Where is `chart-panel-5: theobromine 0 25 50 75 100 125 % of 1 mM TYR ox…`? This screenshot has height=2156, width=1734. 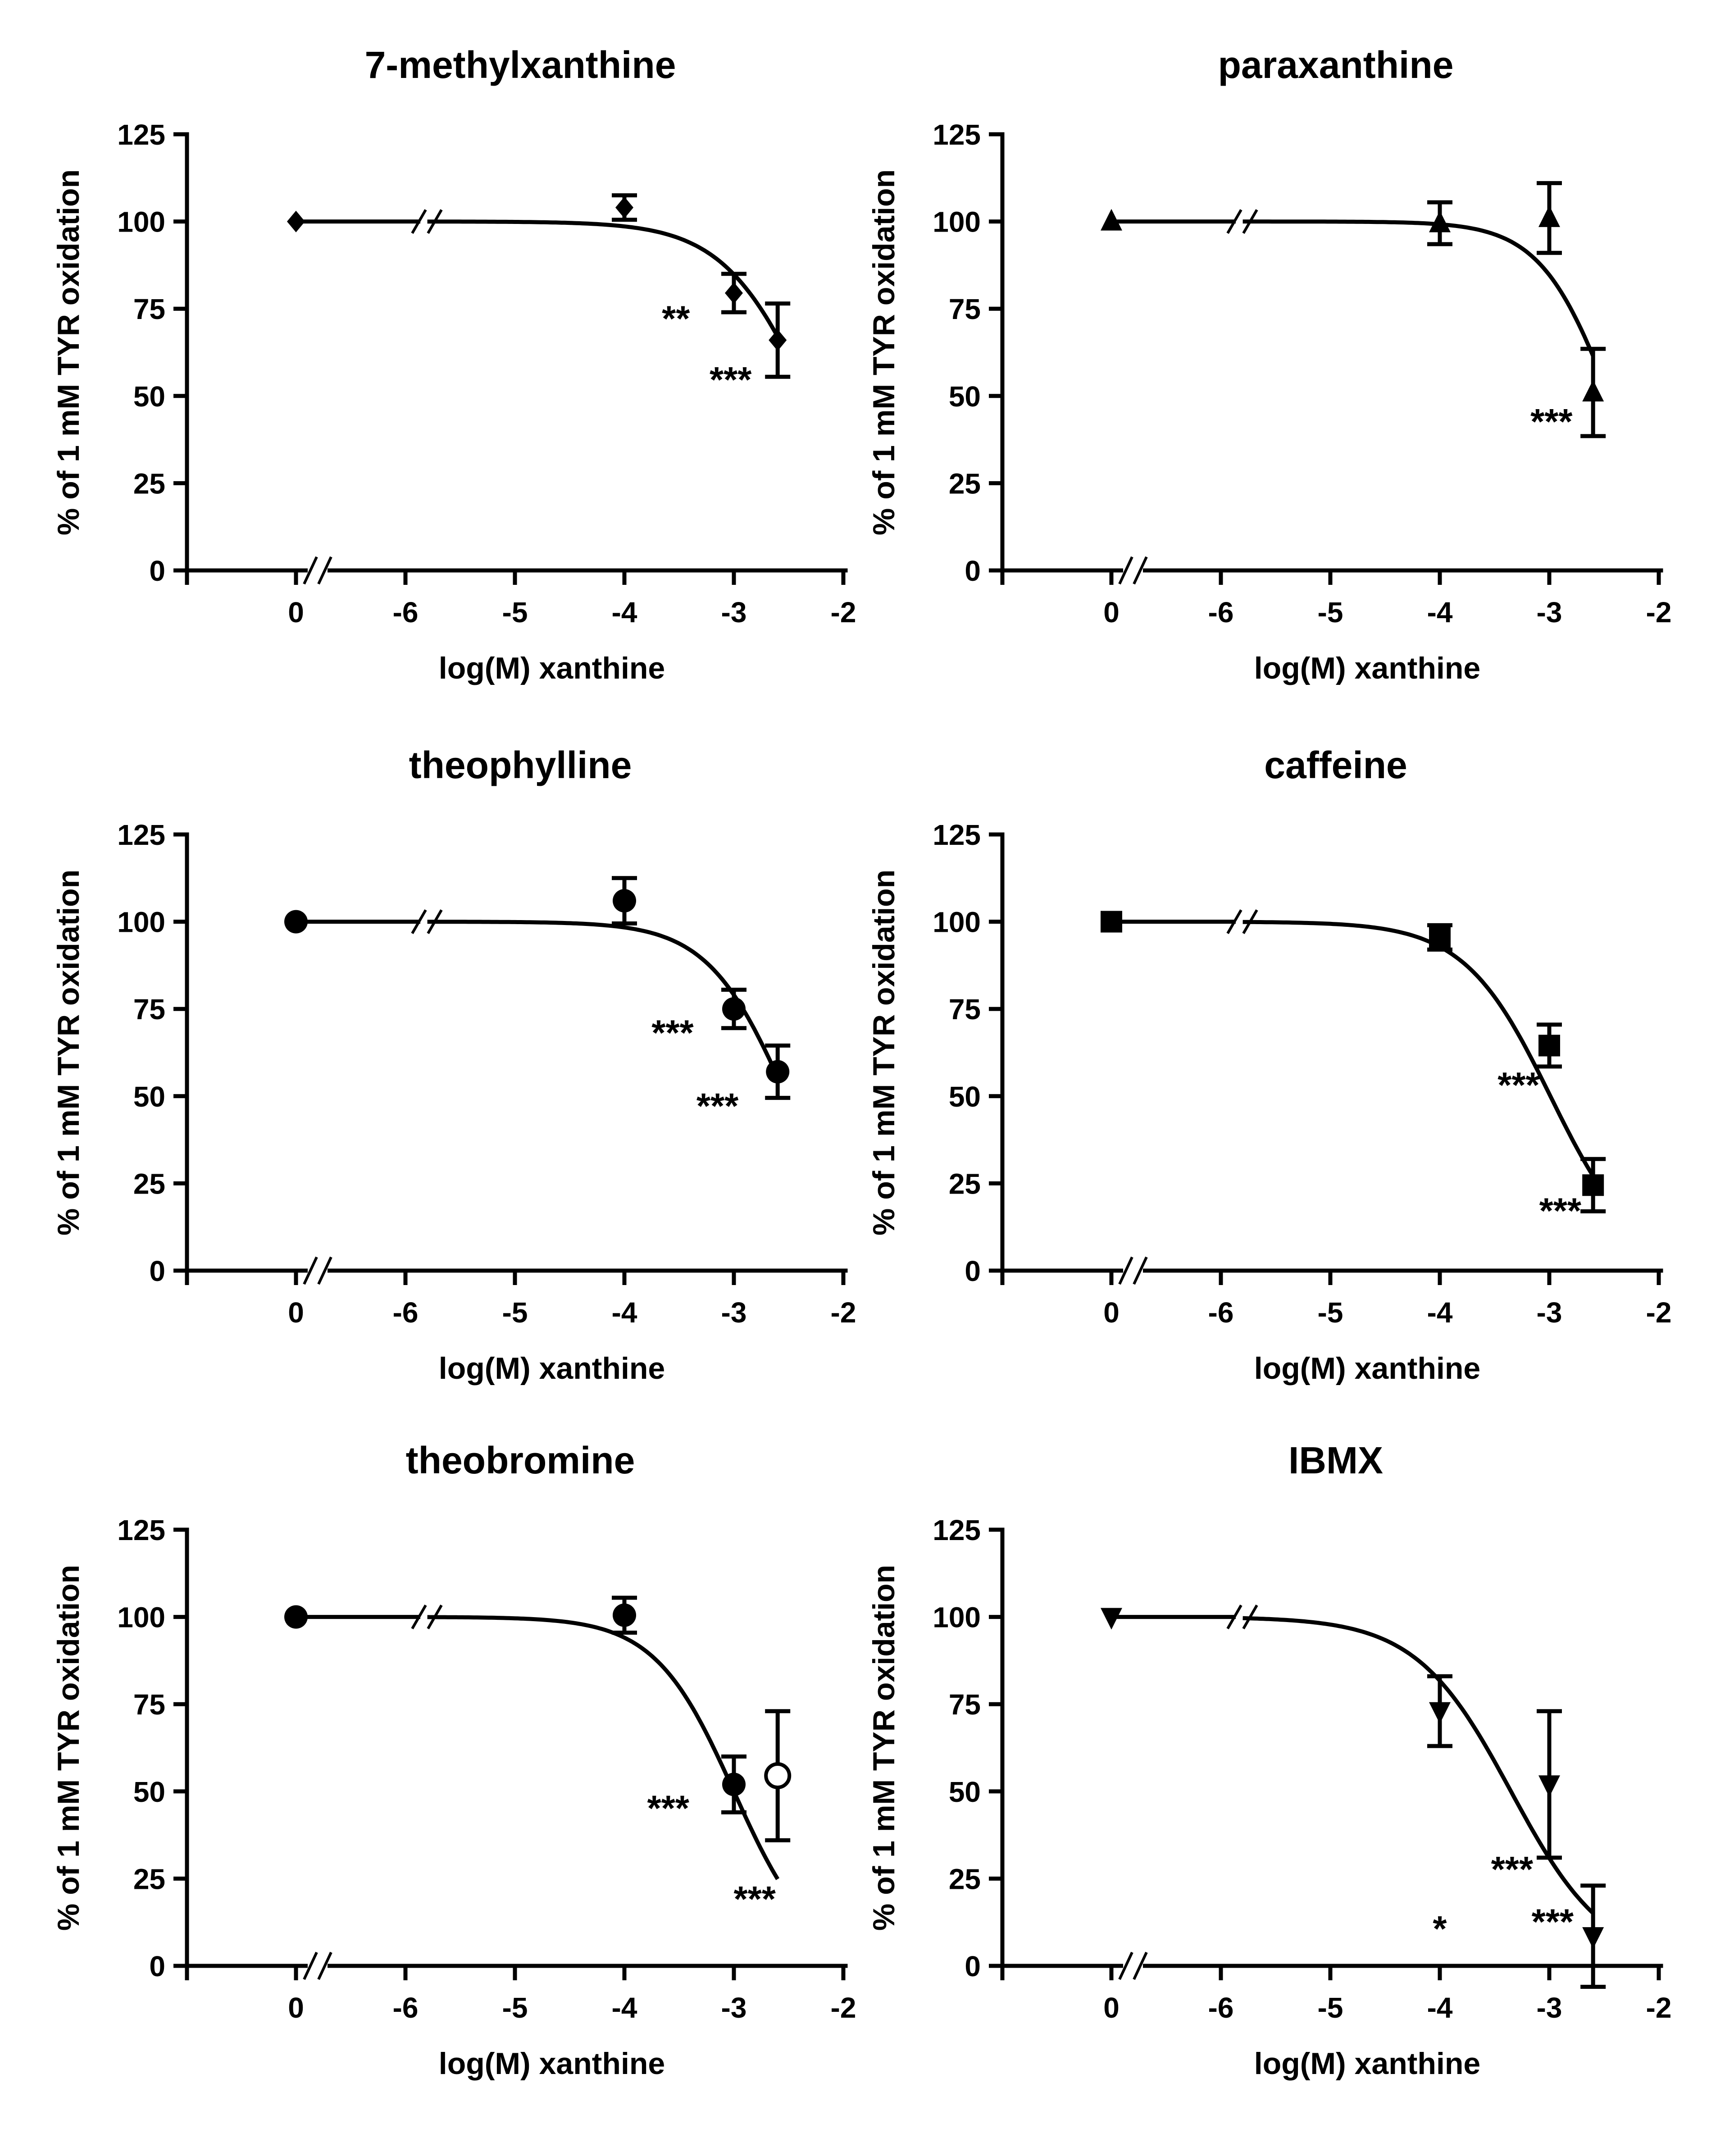 chart-panel-5: theobromine 0 25 50 75 100 125 % of 1 mM TYR ox… is located at coordinates (453, 1760).